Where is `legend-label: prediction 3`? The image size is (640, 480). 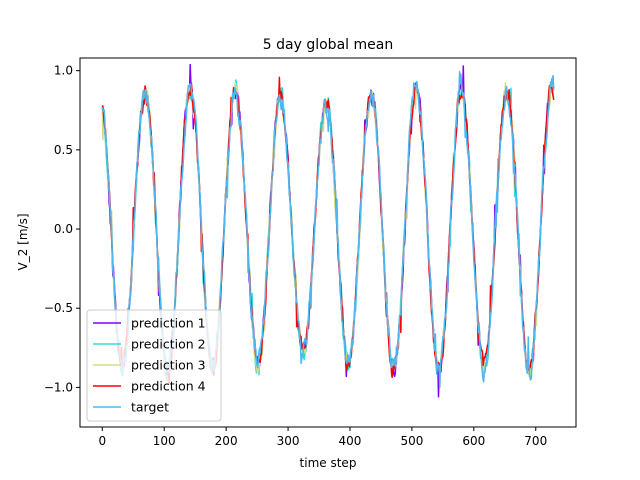 legend-label: prediction 3 is located at coordinates (168, 365).